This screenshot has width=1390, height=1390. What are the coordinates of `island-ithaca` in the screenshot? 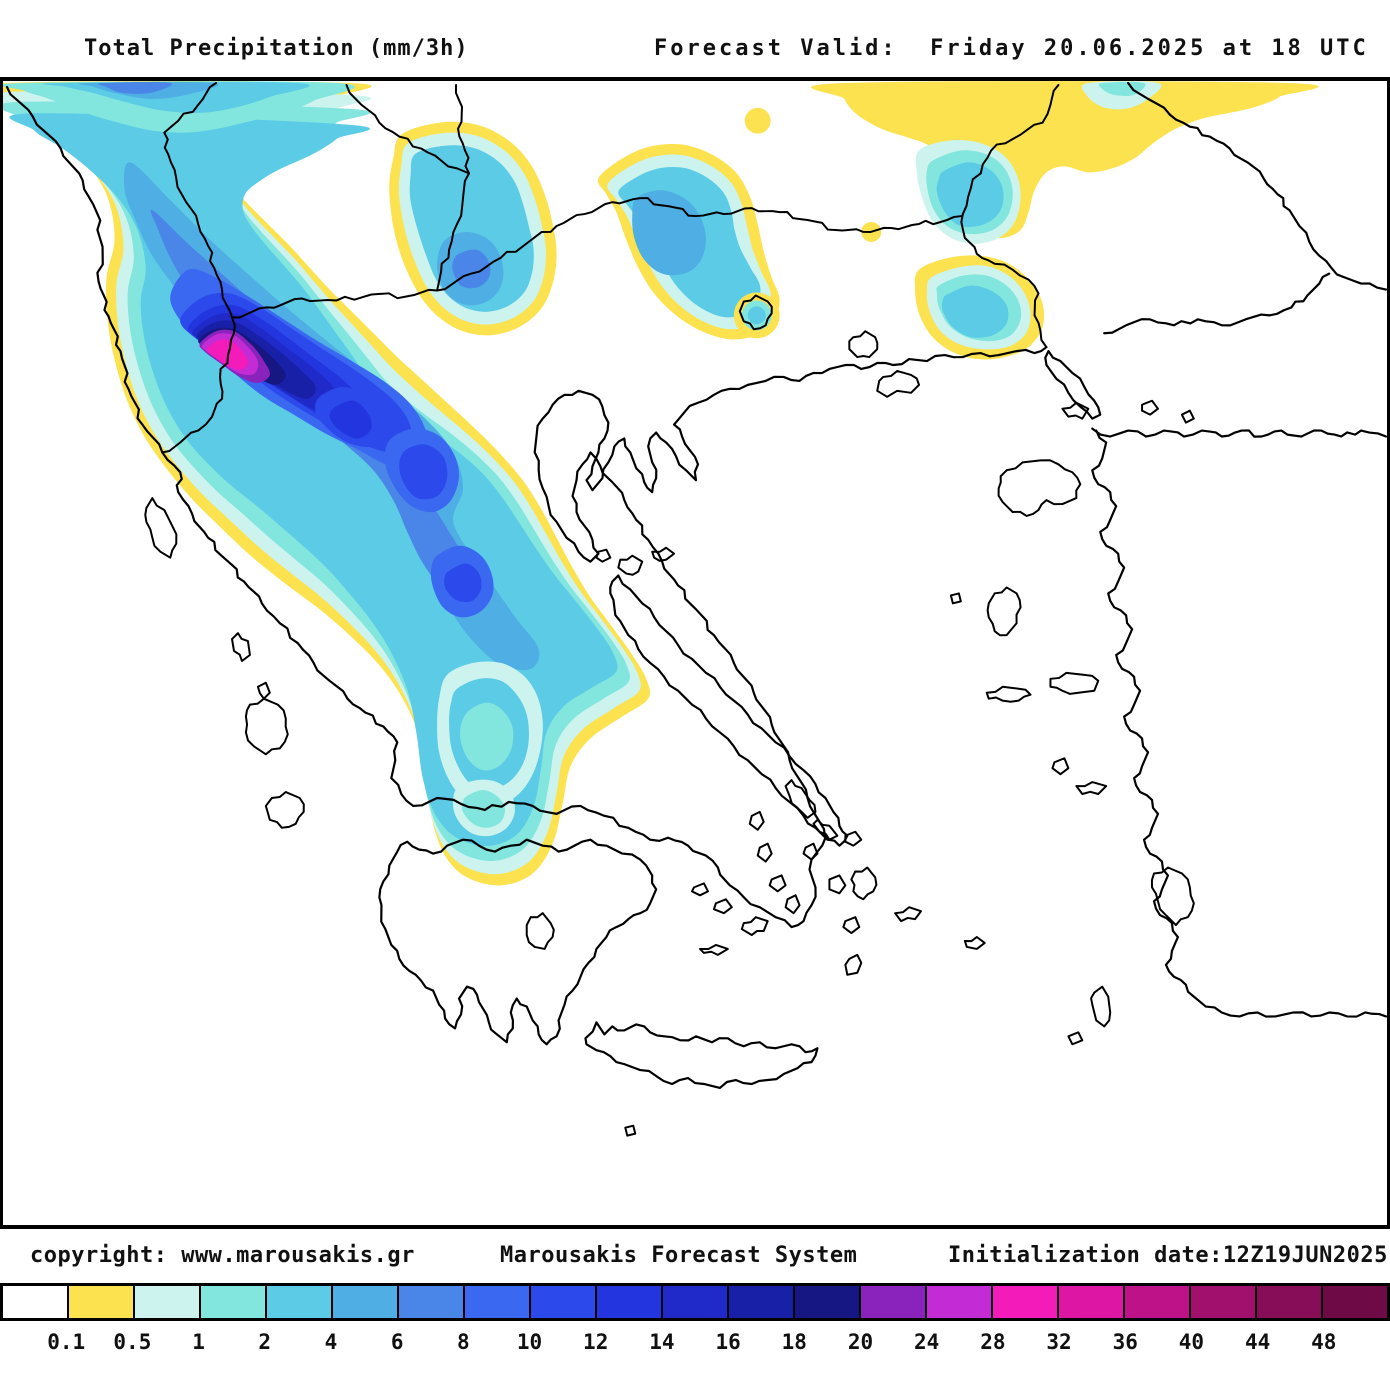 It's located at (263, 690).